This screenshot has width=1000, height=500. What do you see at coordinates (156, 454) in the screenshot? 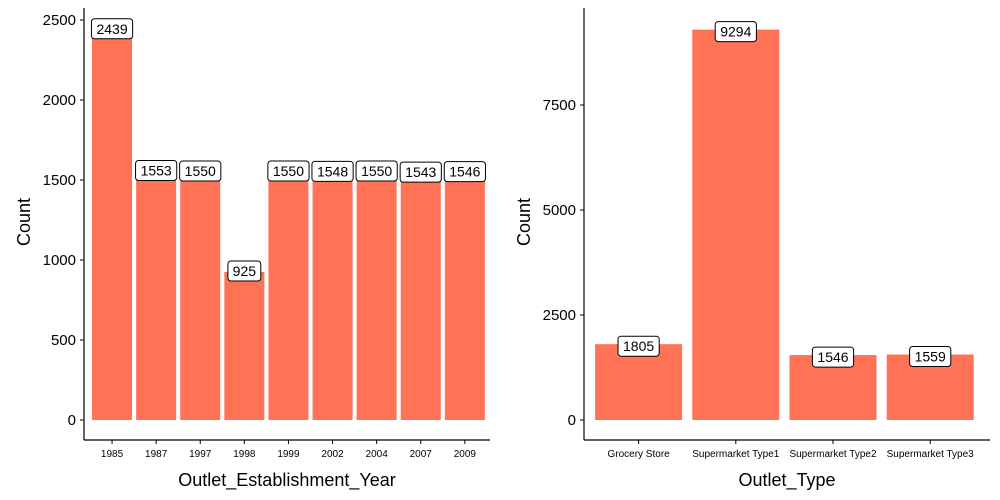
I see `x-tick-label: 1987` at bounding box center [156, 454].